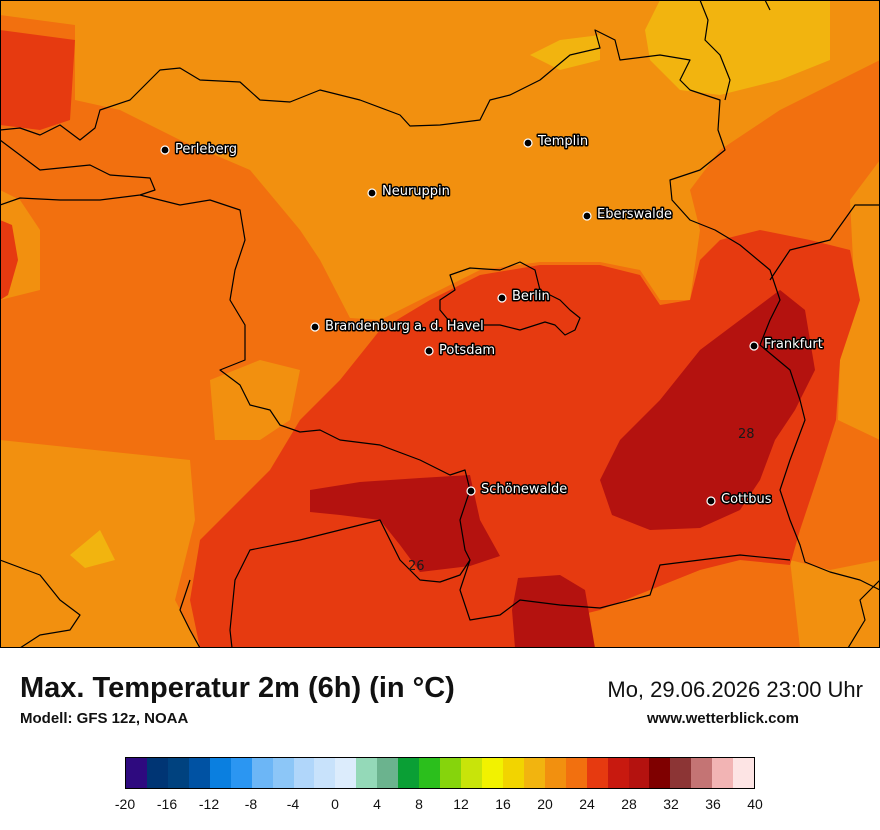  I want to click on contour-label: 26, so click(416, 566).